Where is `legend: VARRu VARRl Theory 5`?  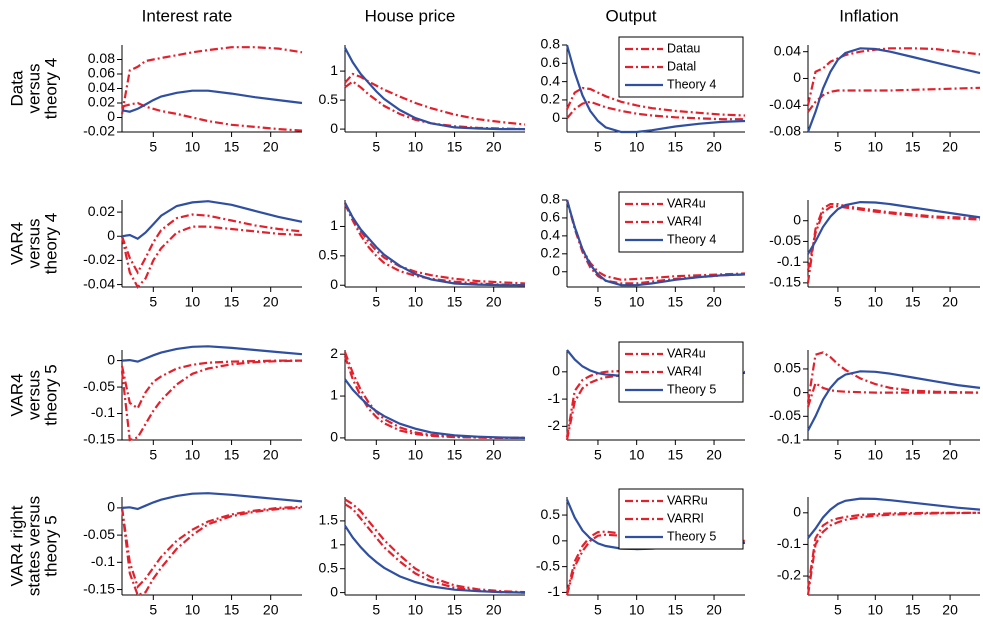
legend: VARRu VARRl Theory 5 is located at coordinates (681, 519).